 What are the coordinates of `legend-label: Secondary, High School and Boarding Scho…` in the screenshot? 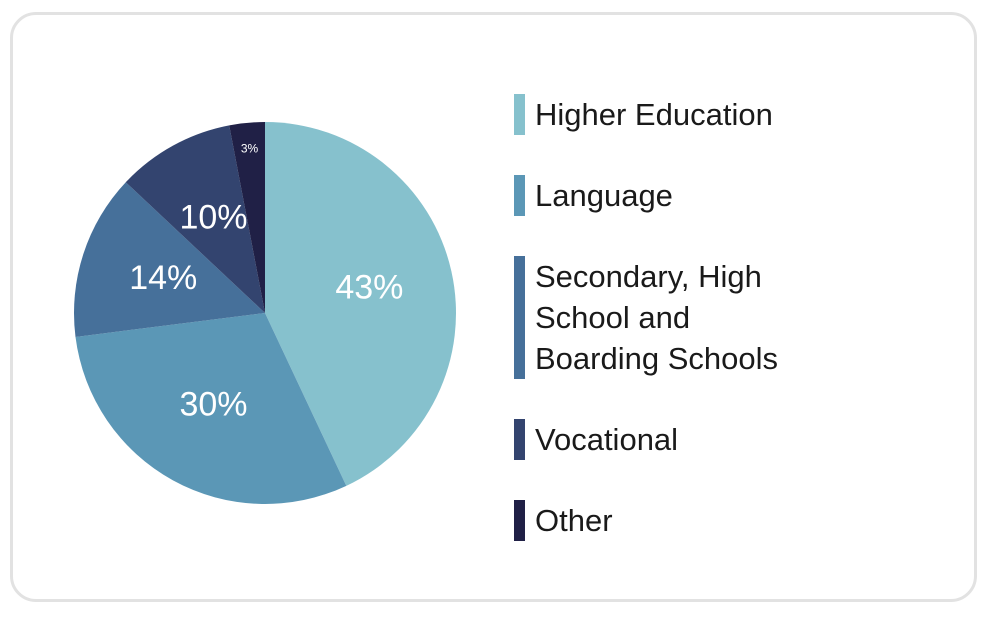 It's located at (656, 317).